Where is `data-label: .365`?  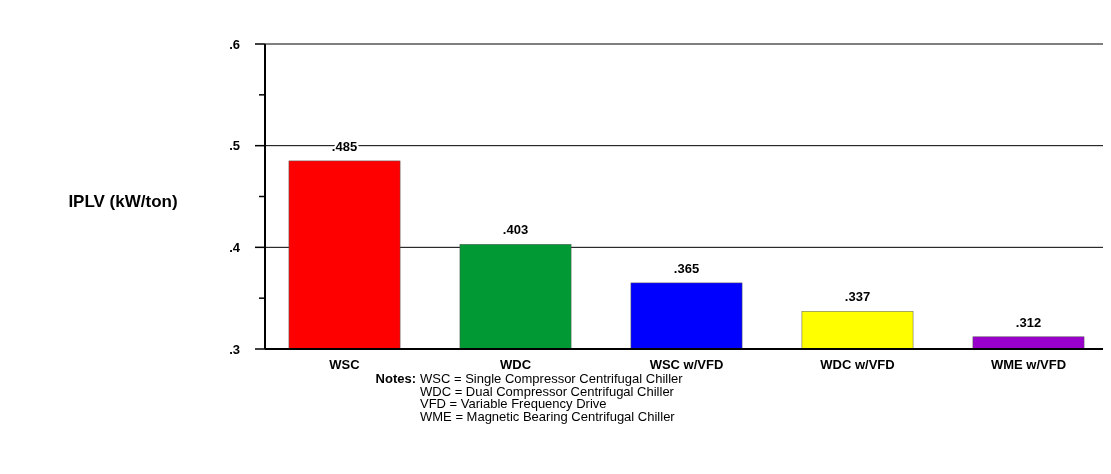
data-label: .365 is located at coordinates (686, 268).